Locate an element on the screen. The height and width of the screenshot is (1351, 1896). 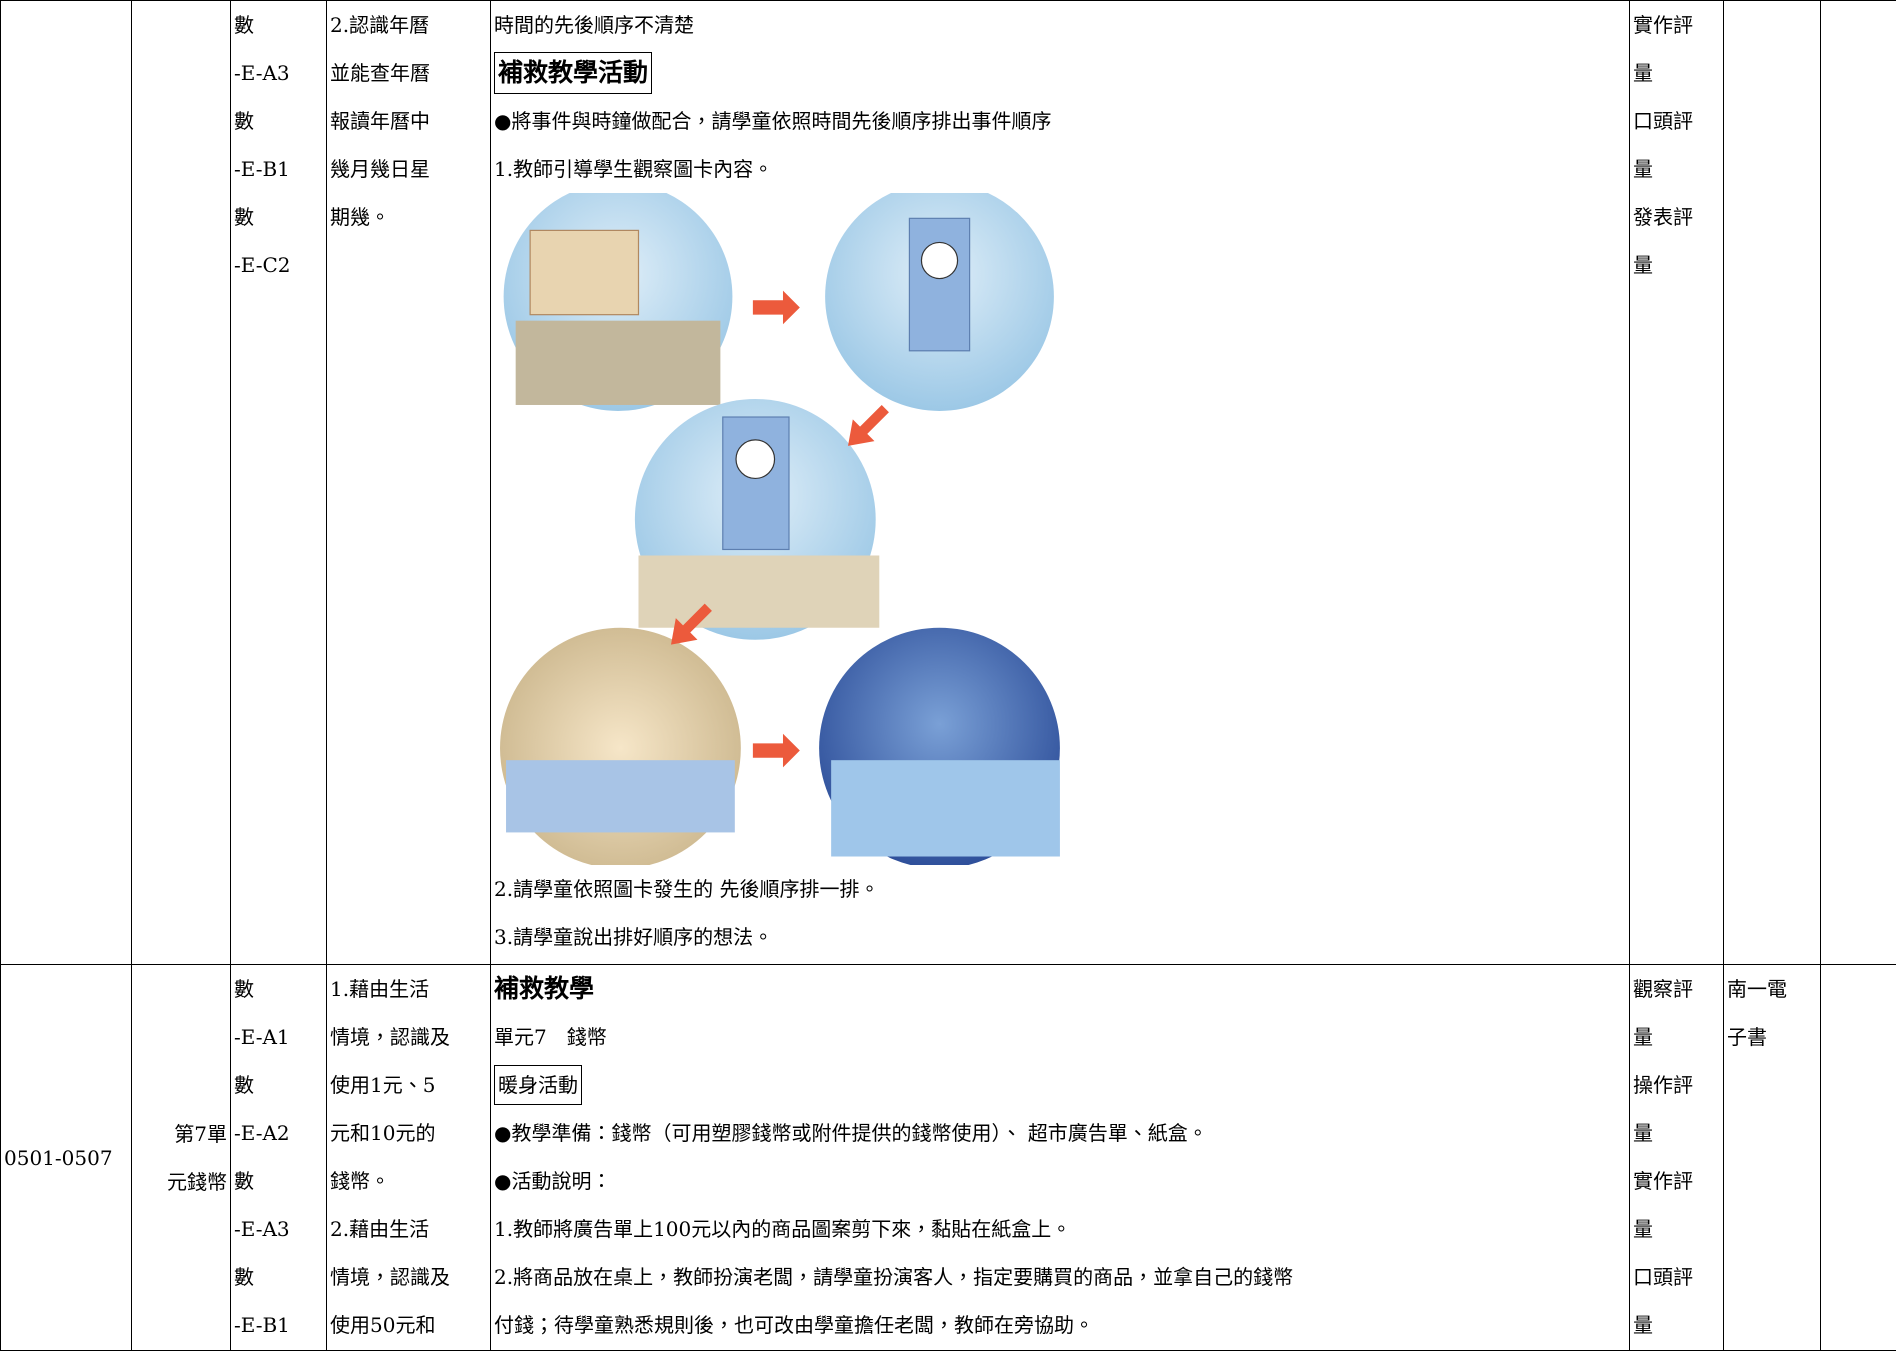
text-line: 2.藉由生活 is located at coordinates (408, 1229).